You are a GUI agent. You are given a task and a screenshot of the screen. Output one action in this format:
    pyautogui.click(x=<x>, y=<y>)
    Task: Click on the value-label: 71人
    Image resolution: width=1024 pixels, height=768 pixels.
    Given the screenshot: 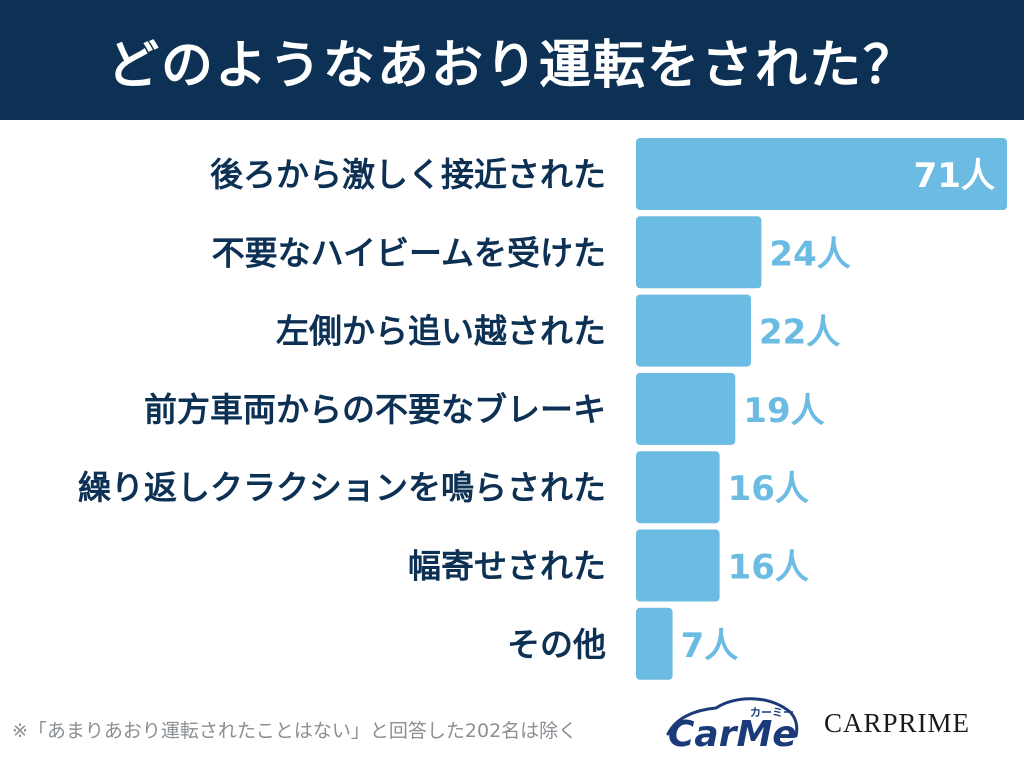 What is the action you would take?
    pyautogui.click(x=954, y=176)
    